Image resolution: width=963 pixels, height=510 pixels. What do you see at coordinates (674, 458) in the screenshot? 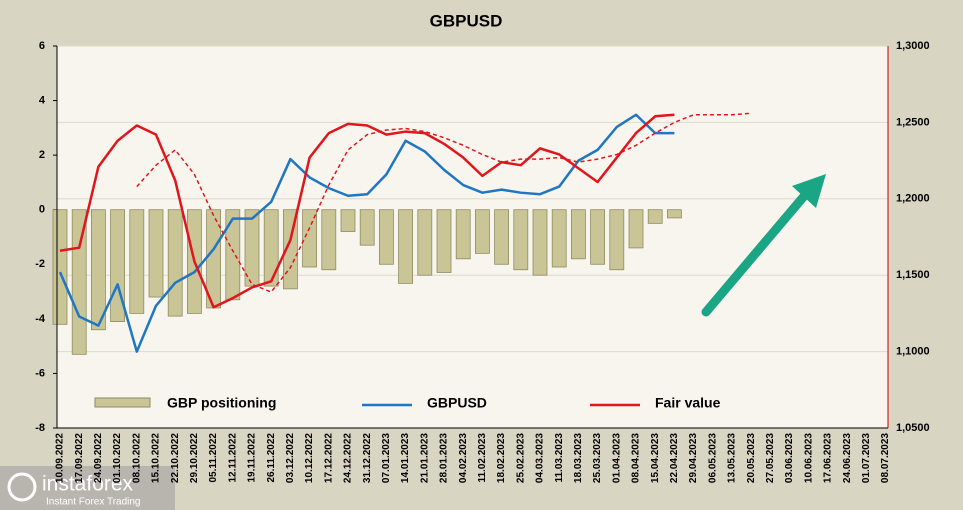
I see `x-tick-label: 22.04.2023` at bounding box center [674, 458].